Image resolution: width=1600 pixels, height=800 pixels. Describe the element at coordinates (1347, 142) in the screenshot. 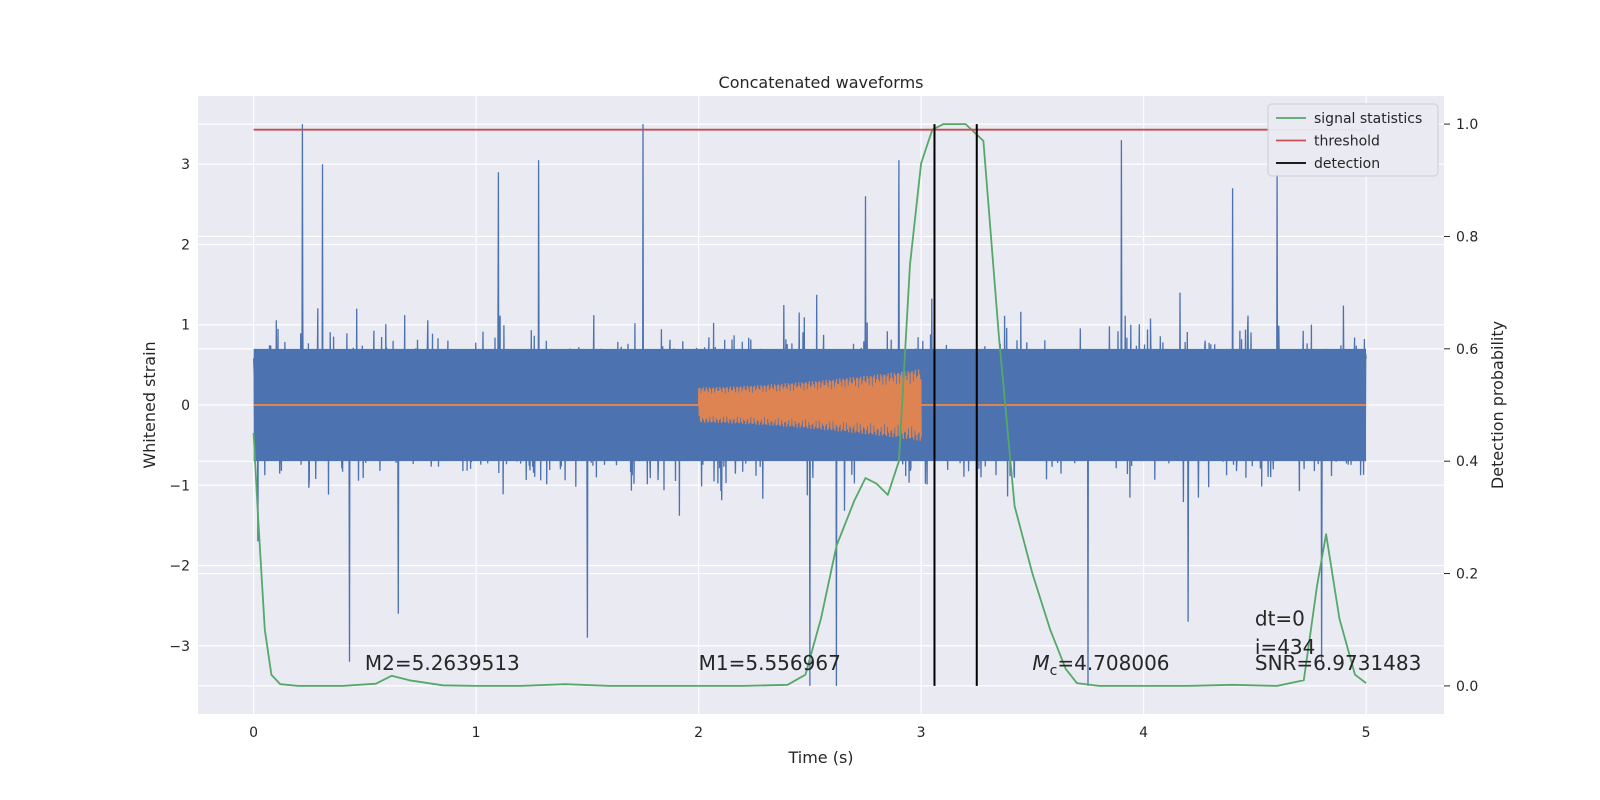

I see `legend-label: threshold` at that location.